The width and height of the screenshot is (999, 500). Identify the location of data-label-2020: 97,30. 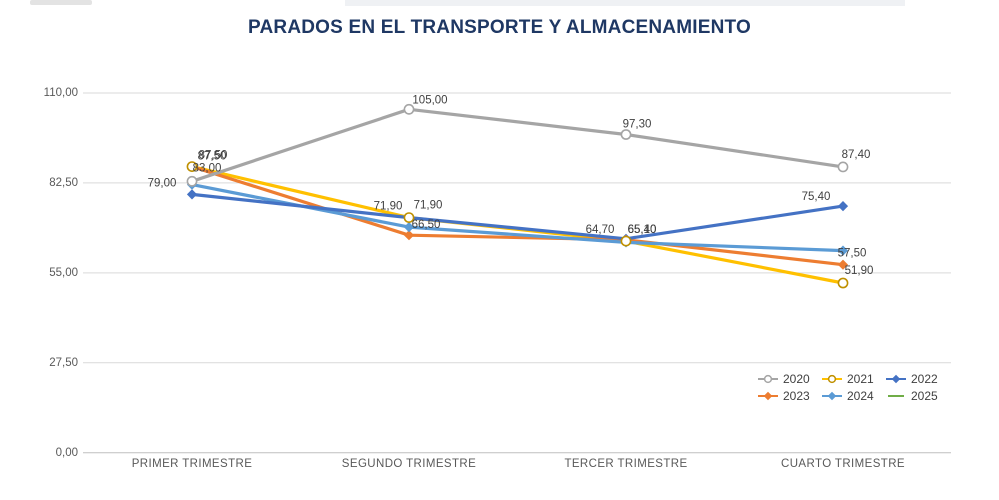
(637, 125).